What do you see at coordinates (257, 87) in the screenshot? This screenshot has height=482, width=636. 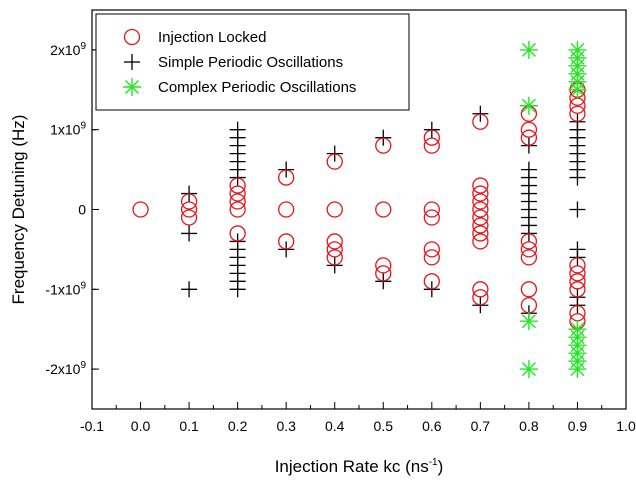 I see `legend-label: Complex Periodic Oscillations` at bounding box center [257, 87].